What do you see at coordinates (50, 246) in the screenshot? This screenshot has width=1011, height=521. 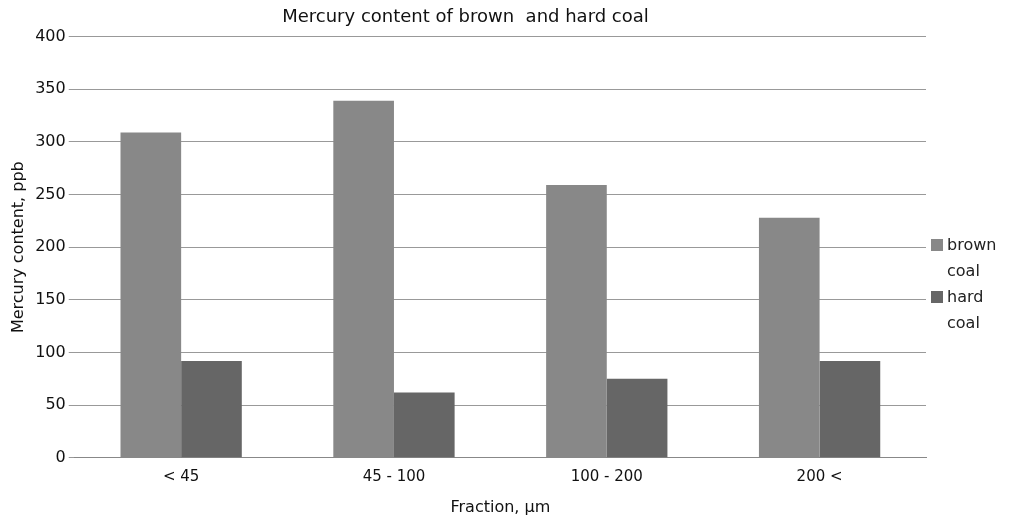 I see `y-tick-label: 200` at bounding box center [50, 246].